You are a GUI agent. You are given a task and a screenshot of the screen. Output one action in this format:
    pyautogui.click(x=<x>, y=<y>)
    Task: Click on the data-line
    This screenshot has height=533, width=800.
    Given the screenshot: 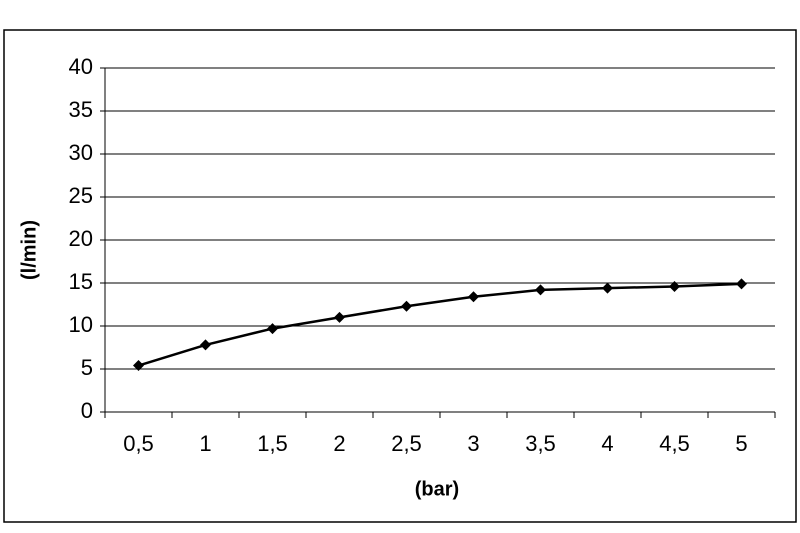 What is the action you would take?
    pyautogui.click(x=440, y=324)
    